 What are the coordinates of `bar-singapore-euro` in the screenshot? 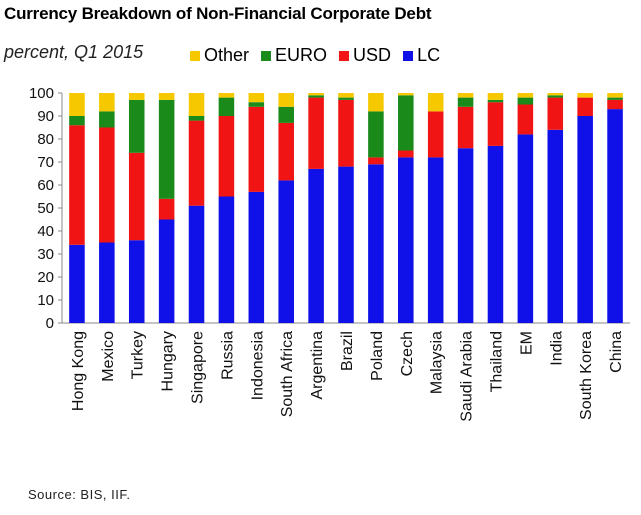 It's located at (196, 118).